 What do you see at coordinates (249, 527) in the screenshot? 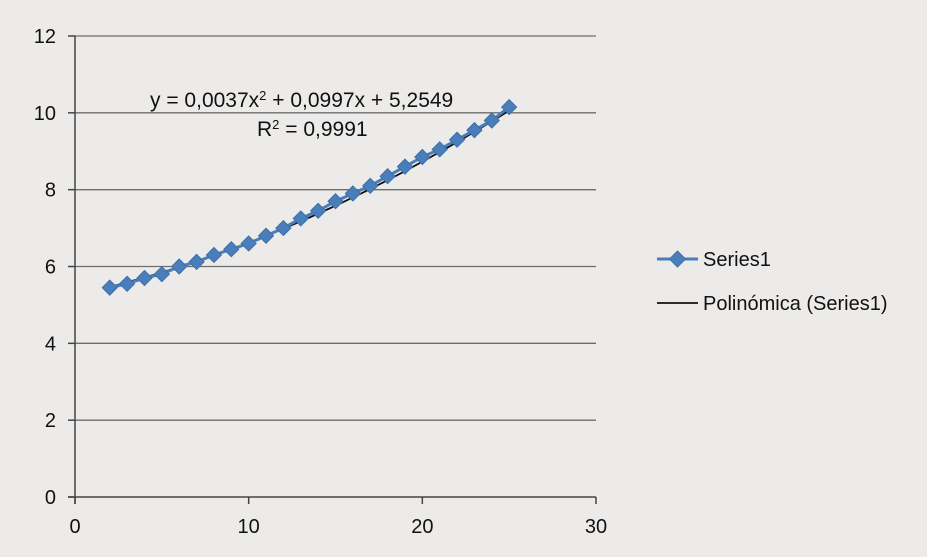
I see `x-tick-label-10: 10` at bounding box center [249, 527].